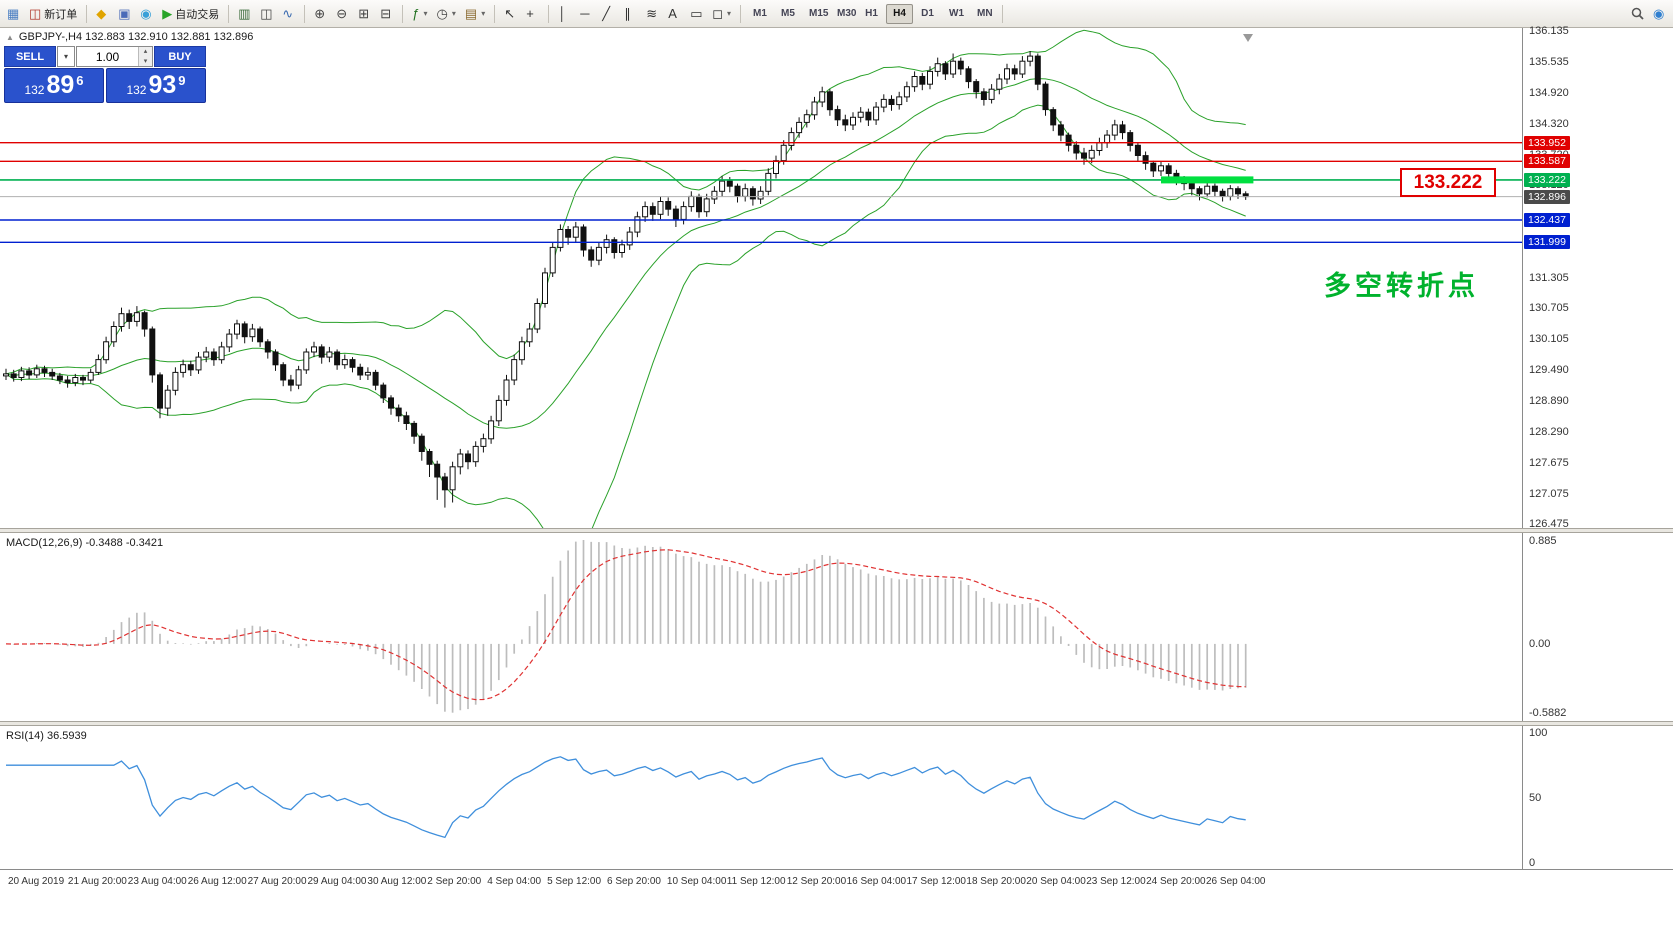 This screenshot has height=951, width=1673. What do you see at coordinates (107, 56) in the screenshot?
I see `volume-input` at bounding box center [107, 56].